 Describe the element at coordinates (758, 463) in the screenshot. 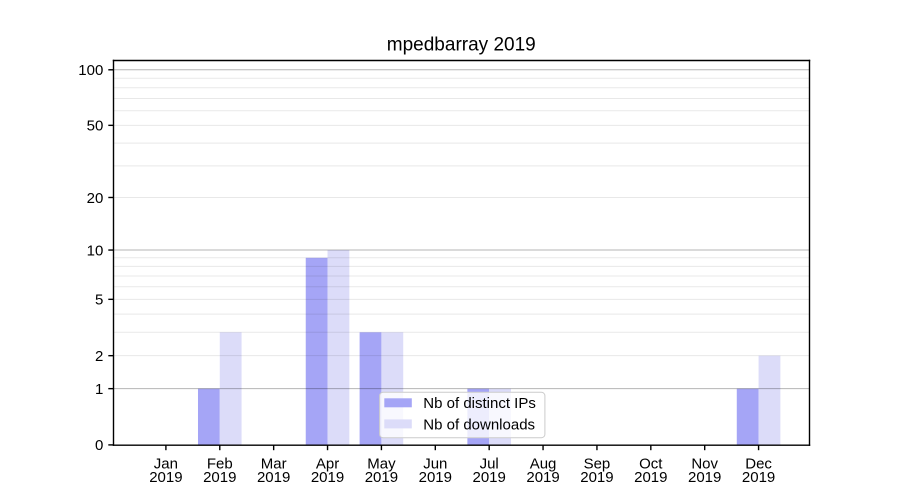

I see `svg-text: Dec` at that location.